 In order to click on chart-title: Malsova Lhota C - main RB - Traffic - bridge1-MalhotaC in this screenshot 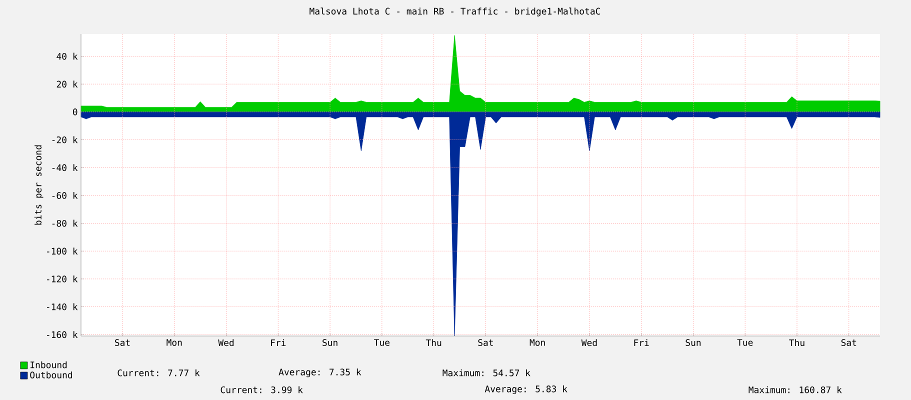, I will do `click(455, 12)`.